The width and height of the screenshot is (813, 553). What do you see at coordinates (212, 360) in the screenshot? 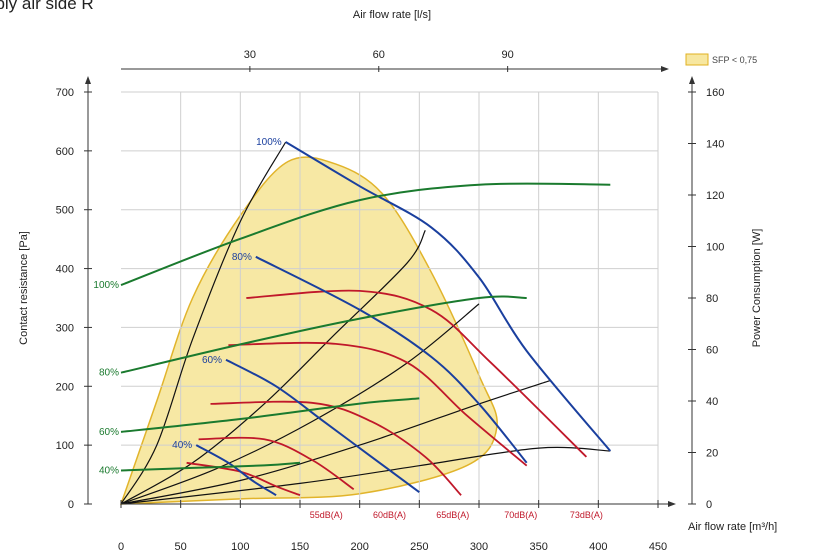
I see `pressure-curve-label: 60%` at bounding box center [212, 360].